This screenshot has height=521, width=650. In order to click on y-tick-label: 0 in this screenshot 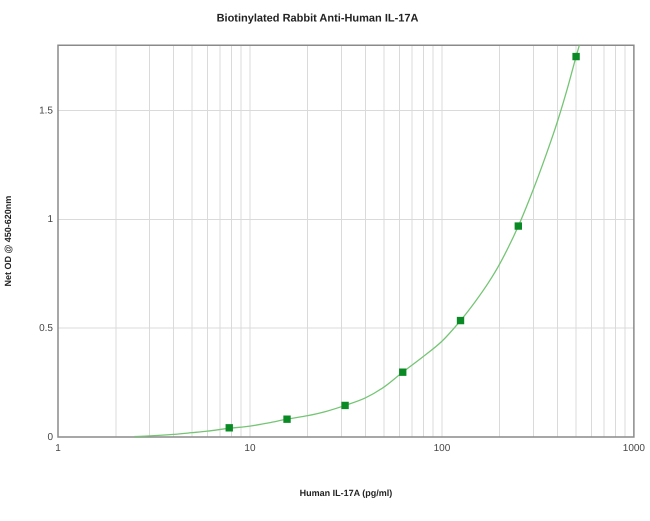, I will do `click(50, 437)`.